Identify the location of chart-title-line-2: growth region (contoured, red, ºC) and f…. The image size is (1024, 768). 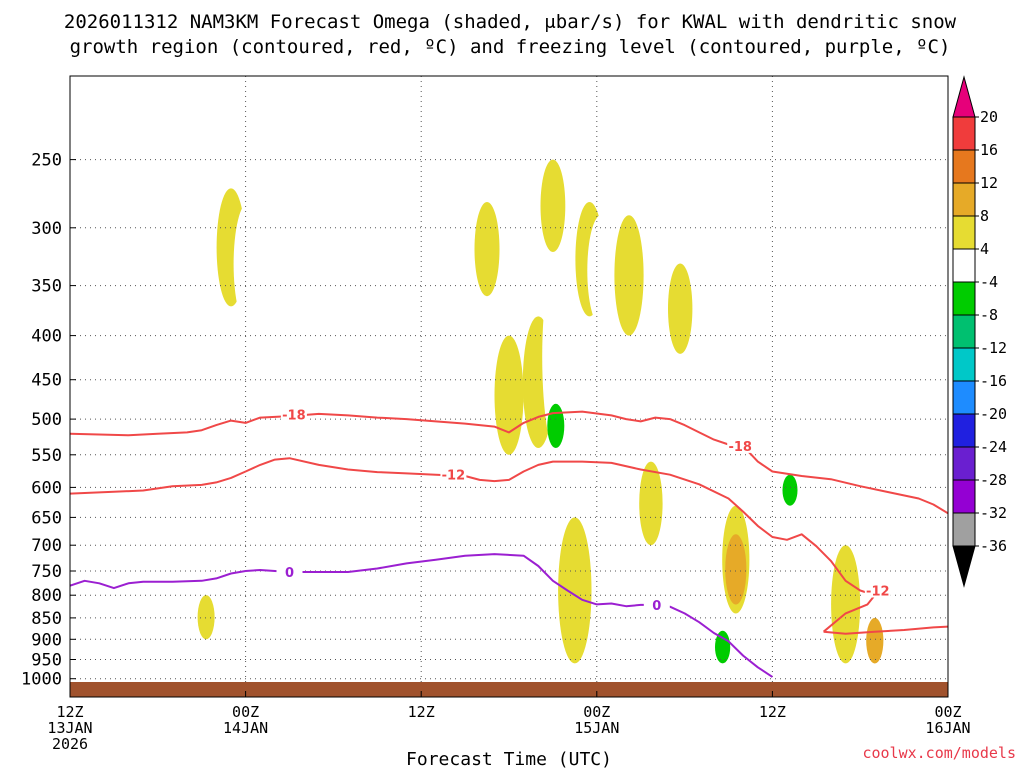
(510, 47).